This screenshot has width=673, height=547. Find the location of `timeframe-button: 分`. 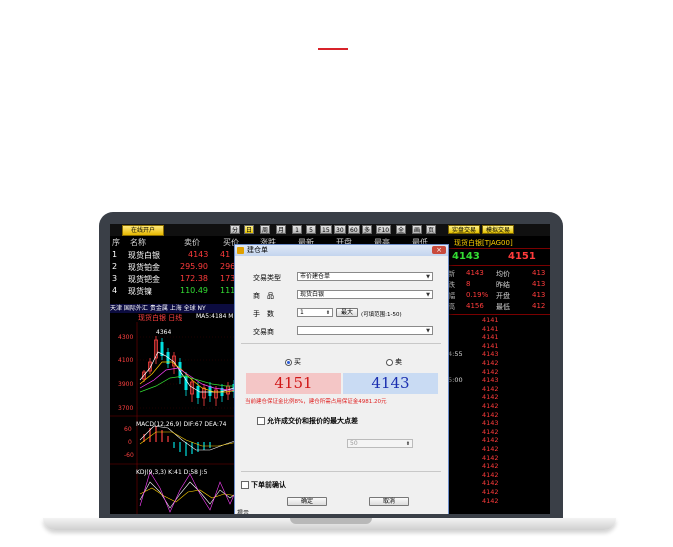

timeframe-button: 分 is located at coordinates (235, 229).